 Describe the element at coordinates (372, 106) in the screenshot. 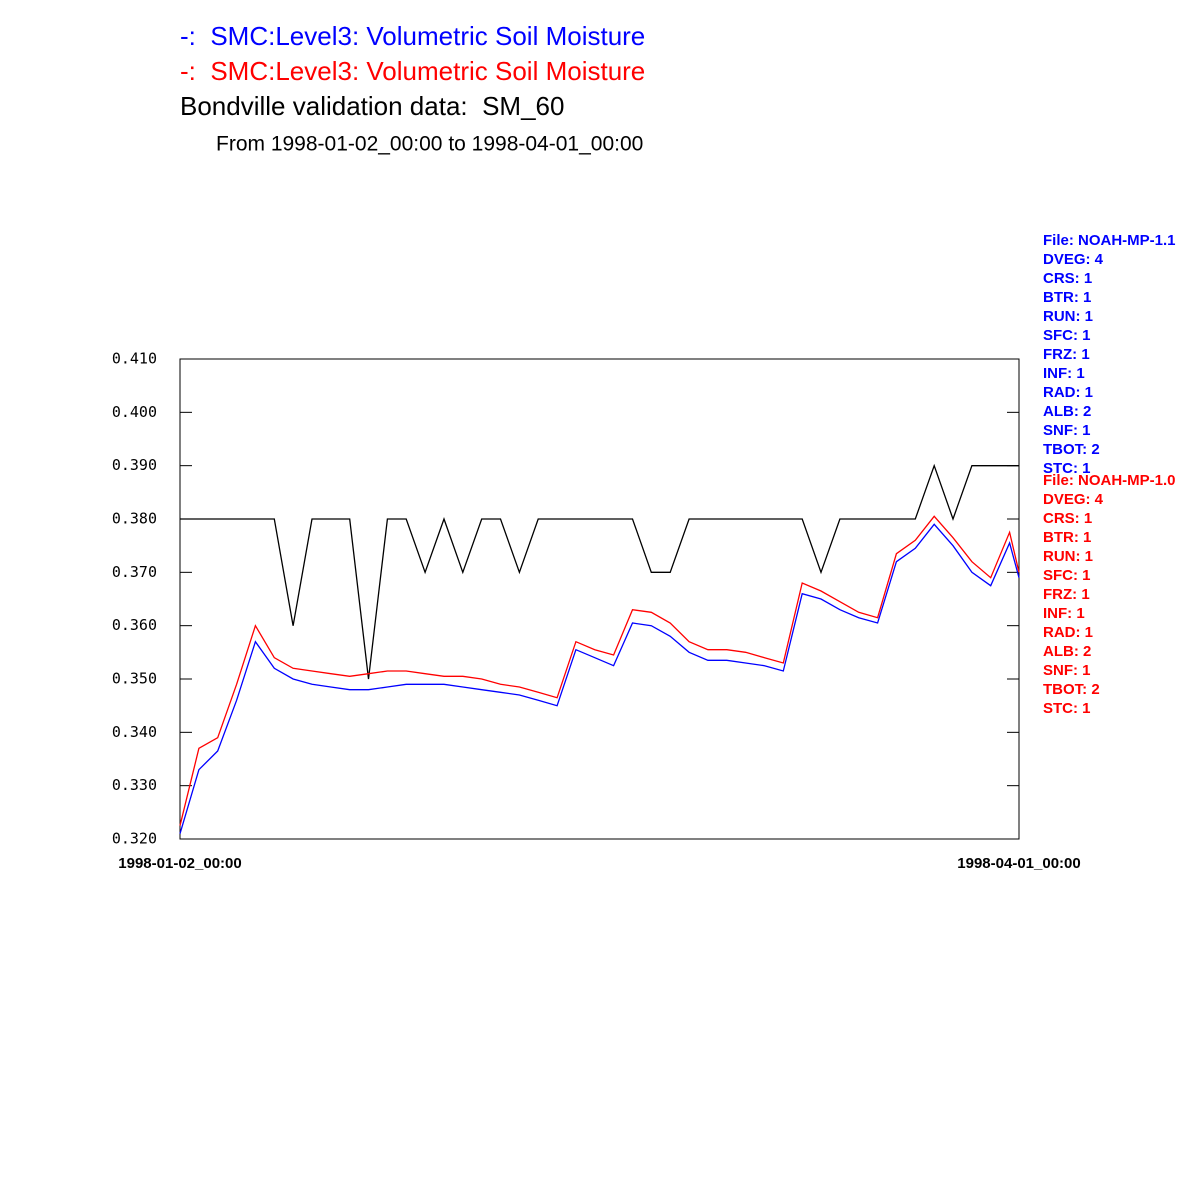

I see `series-title: Bondville validation data: SM_60` at that location.